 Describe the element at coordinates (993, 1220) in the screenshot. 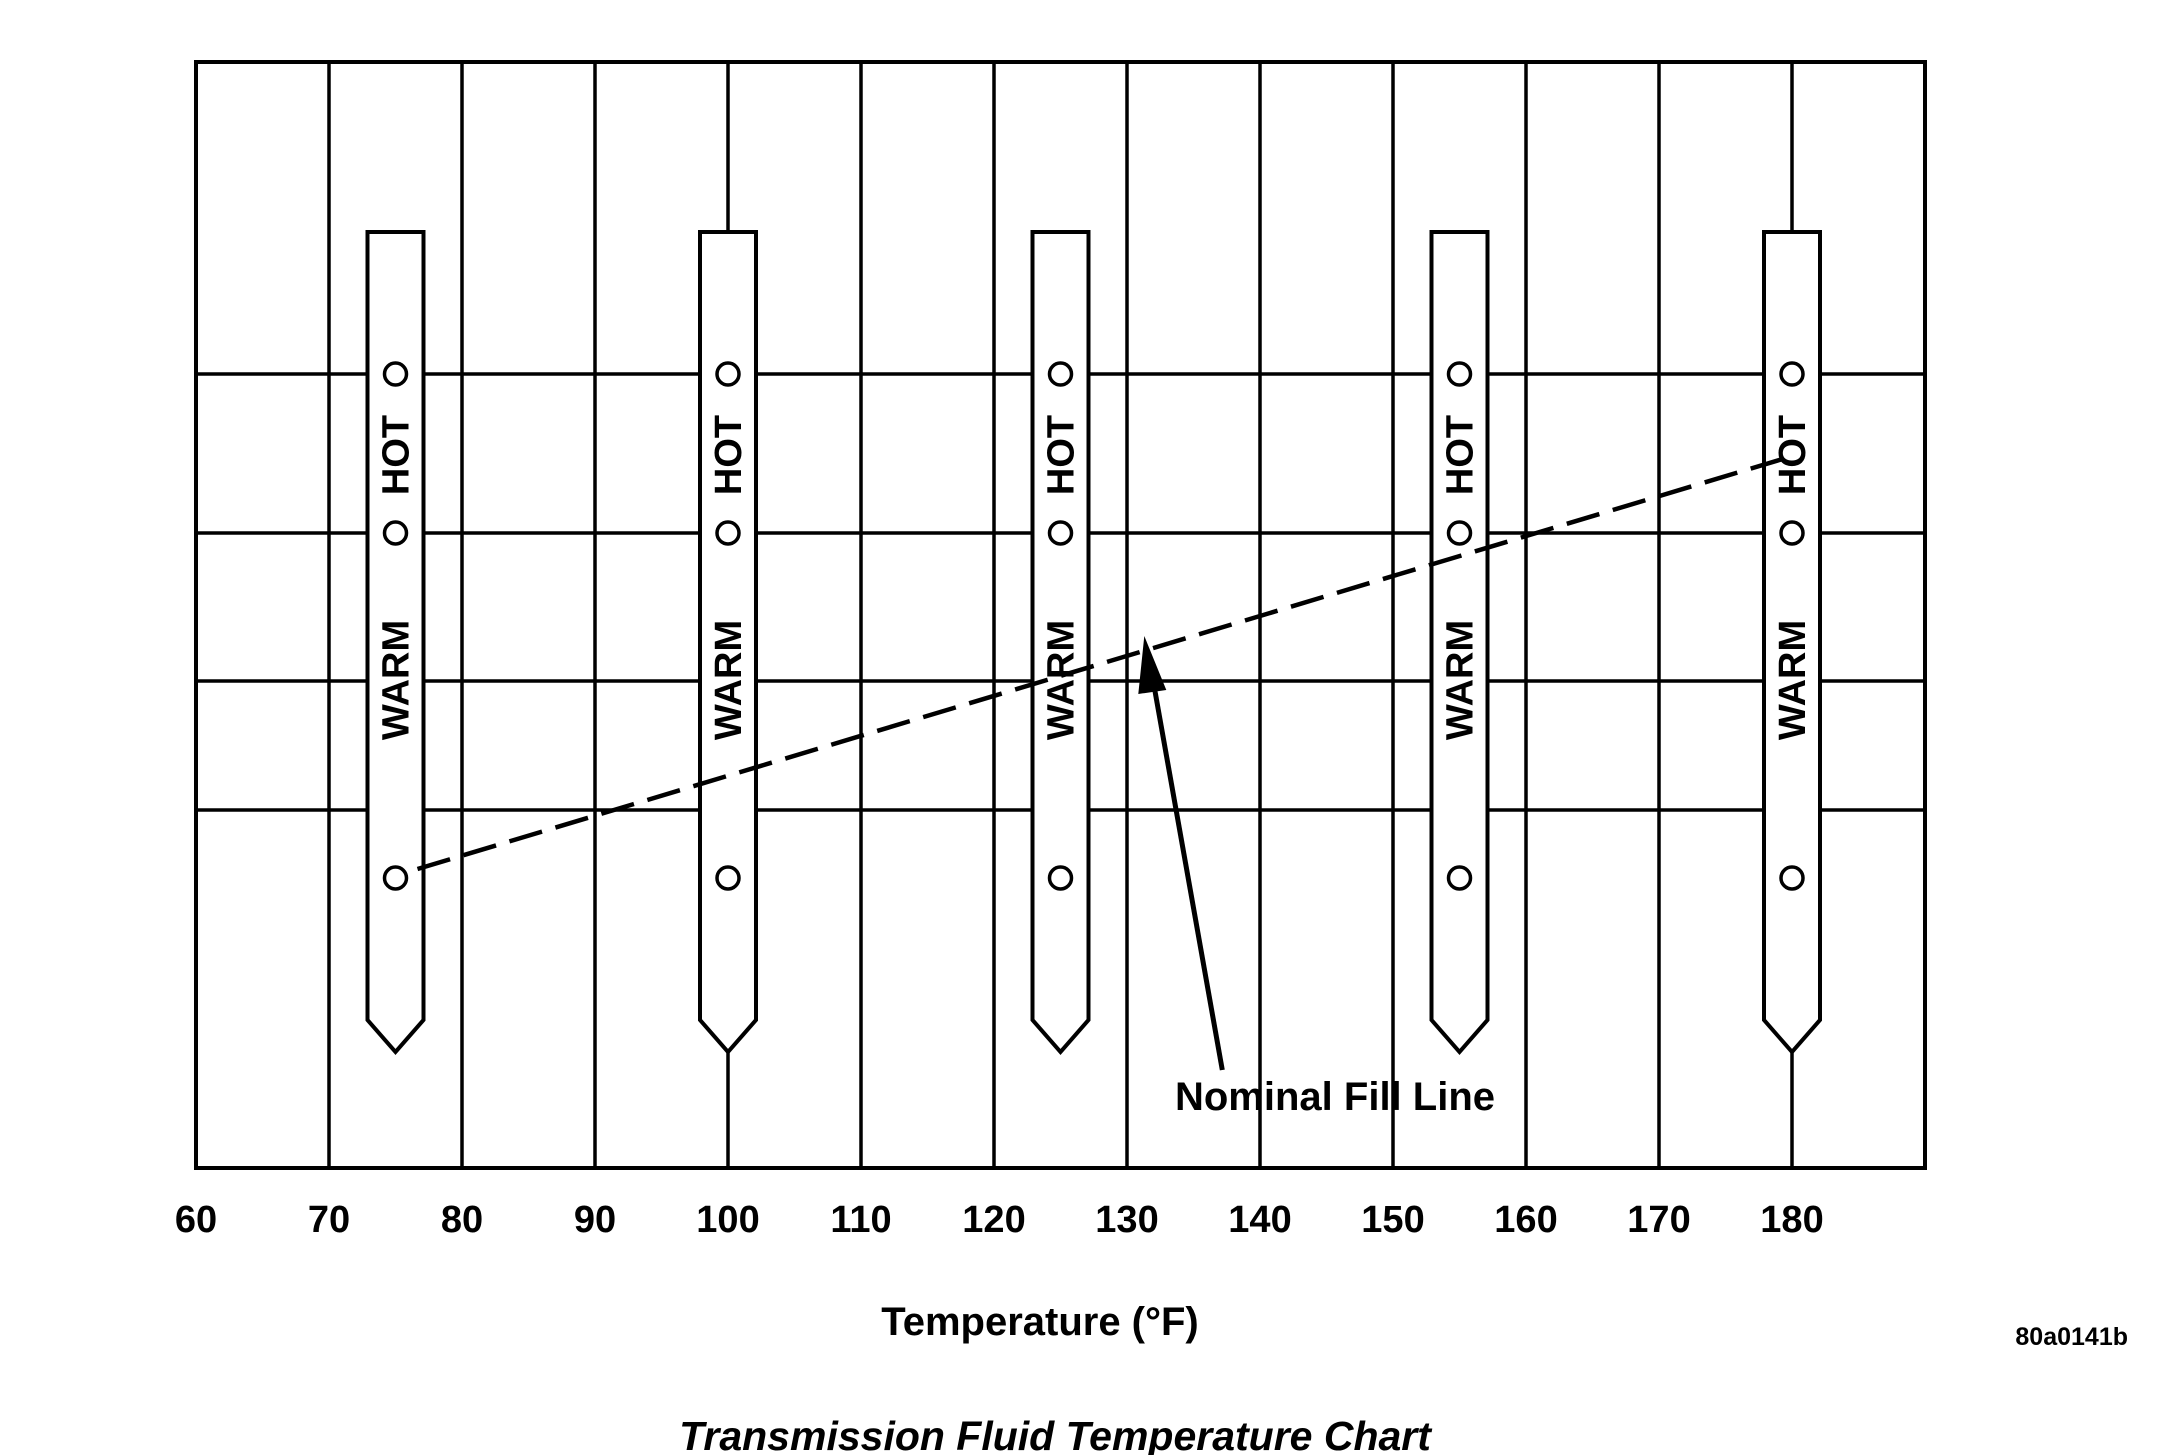

I see `x-tick-label: 120` at that location.